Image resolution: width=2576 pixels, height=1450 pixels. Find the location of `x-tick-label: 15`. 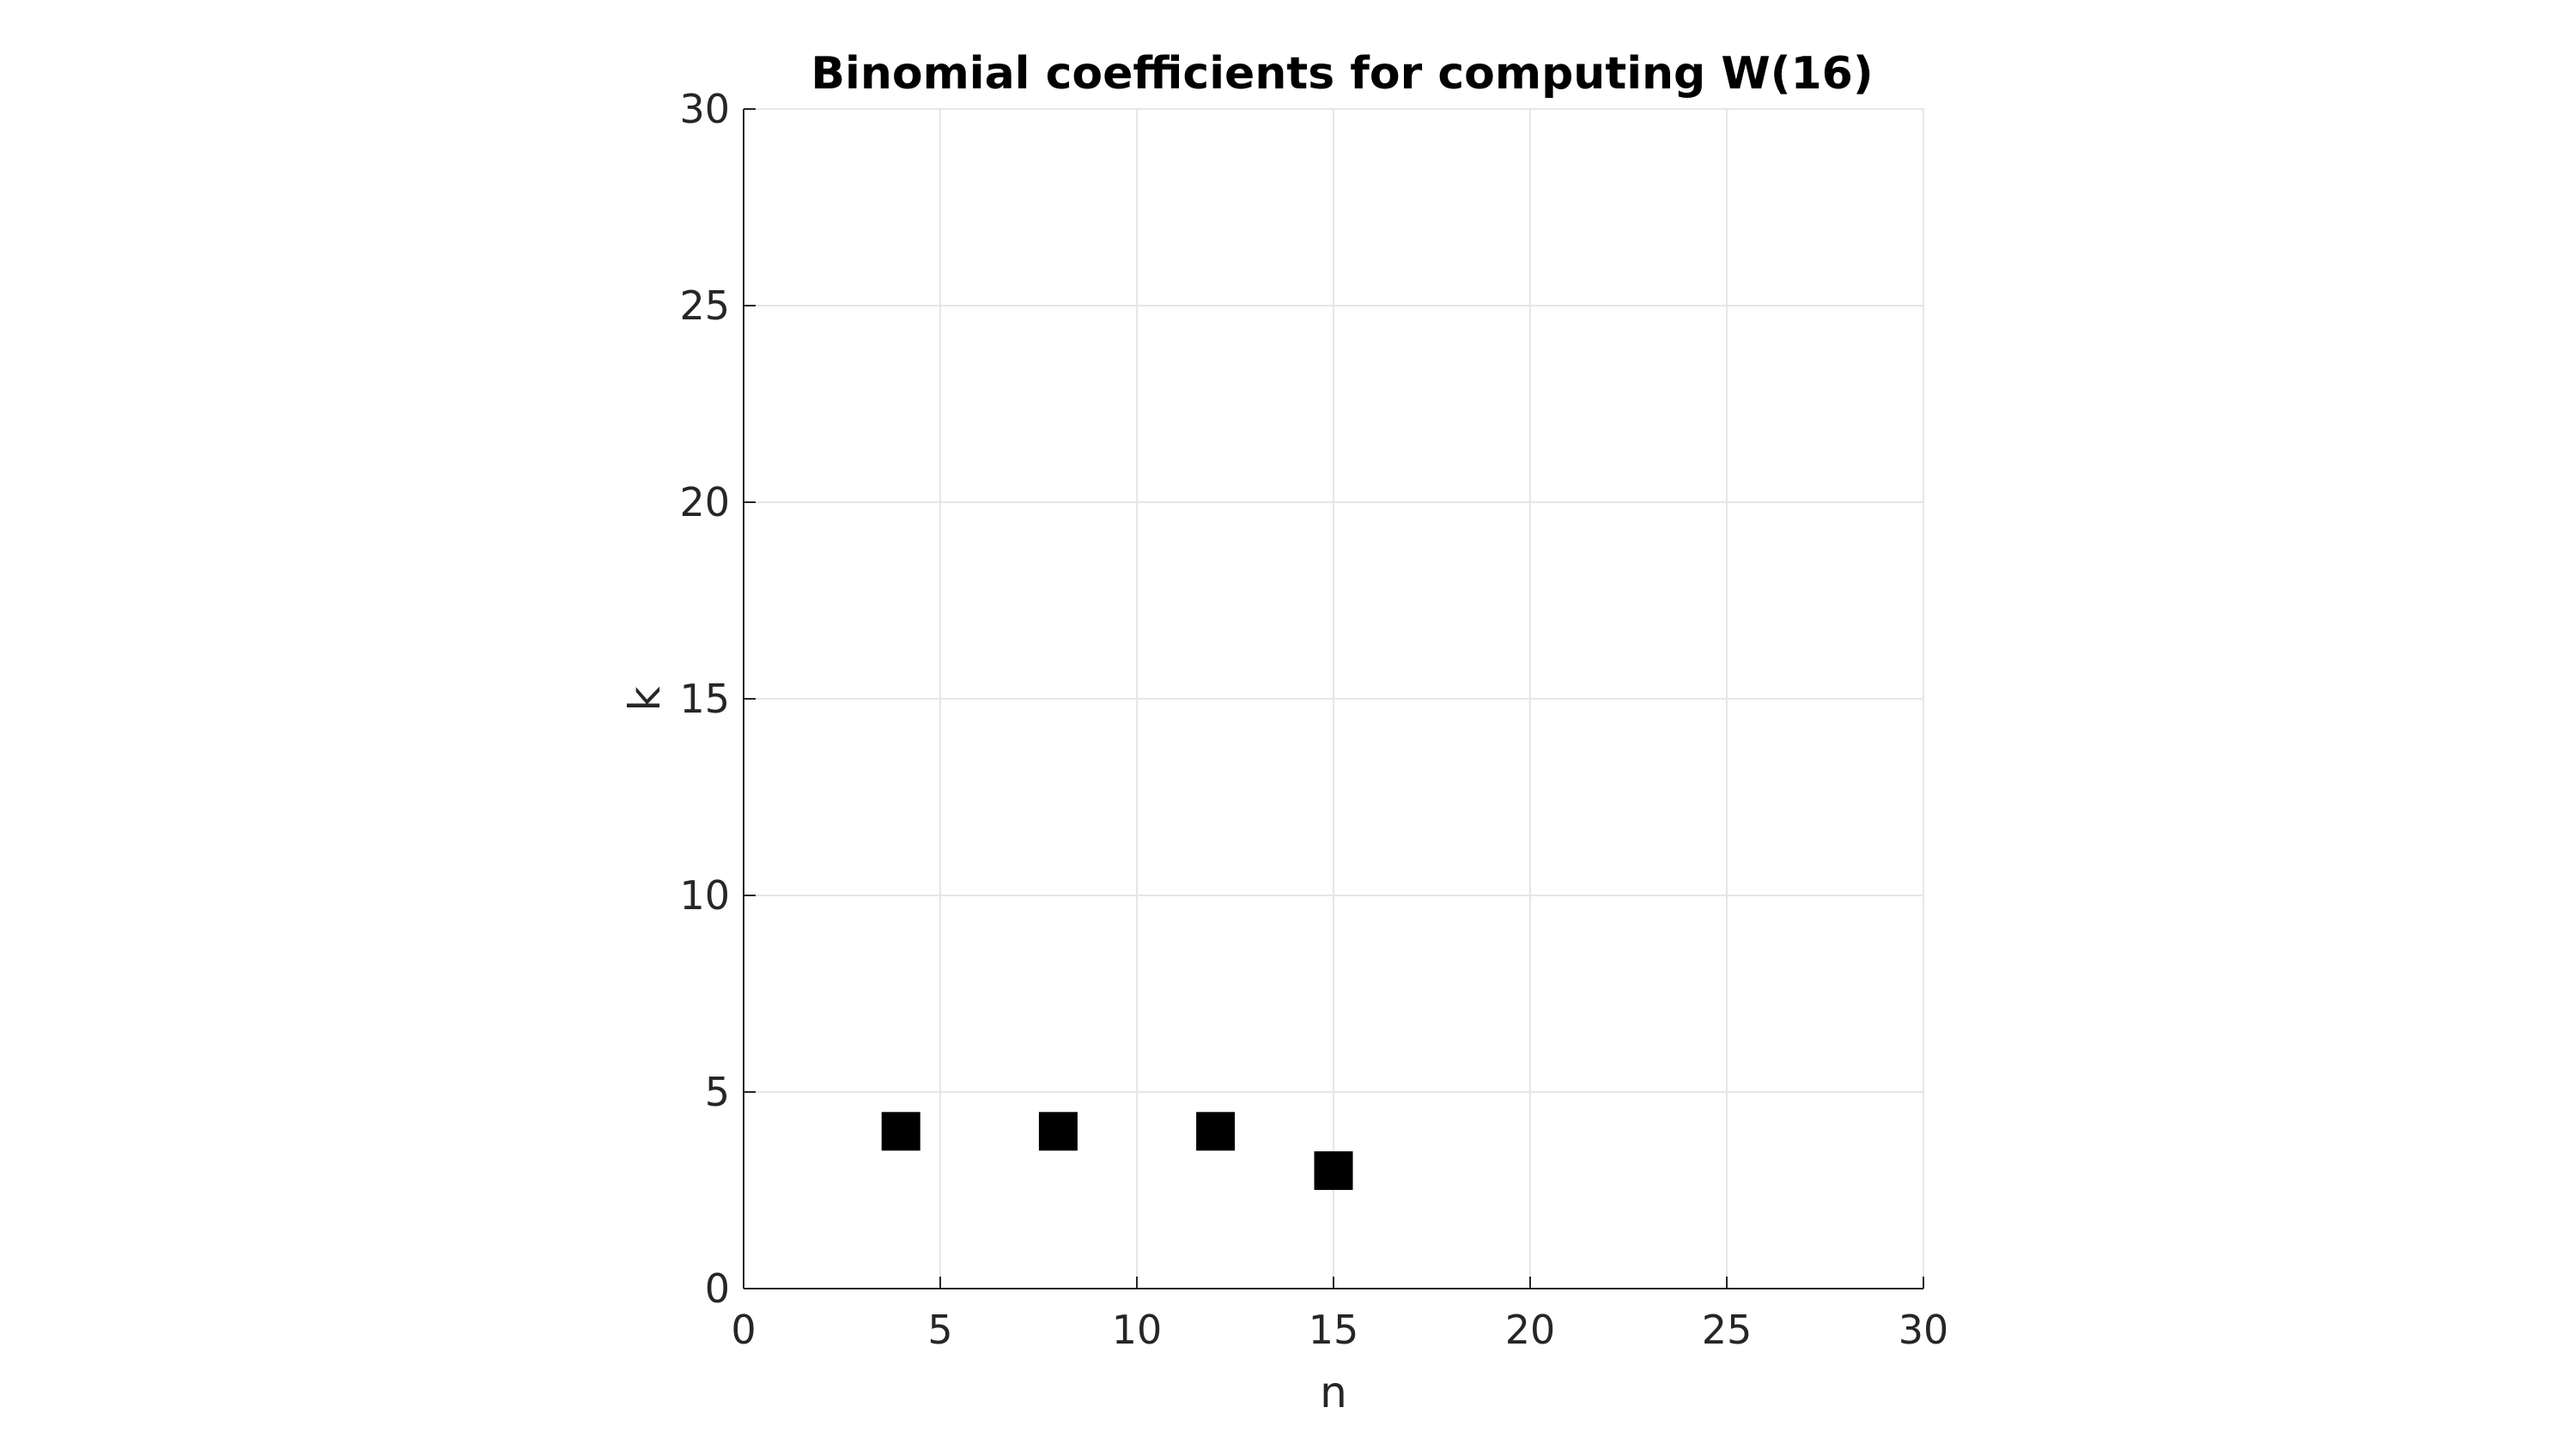

x-tick-label: 15 is located at coordinates (1334, 1330).